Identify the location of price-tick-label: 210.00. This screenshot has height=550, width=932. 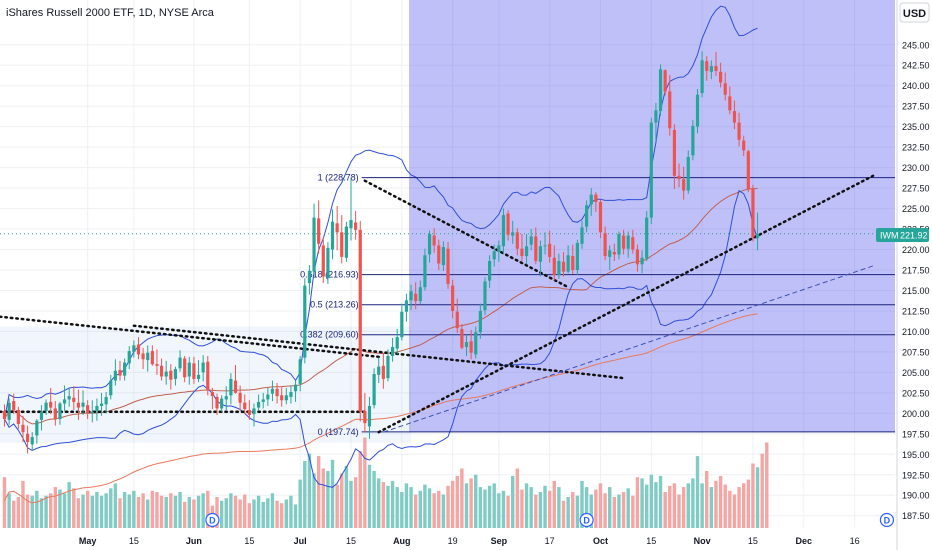
(916, 332).